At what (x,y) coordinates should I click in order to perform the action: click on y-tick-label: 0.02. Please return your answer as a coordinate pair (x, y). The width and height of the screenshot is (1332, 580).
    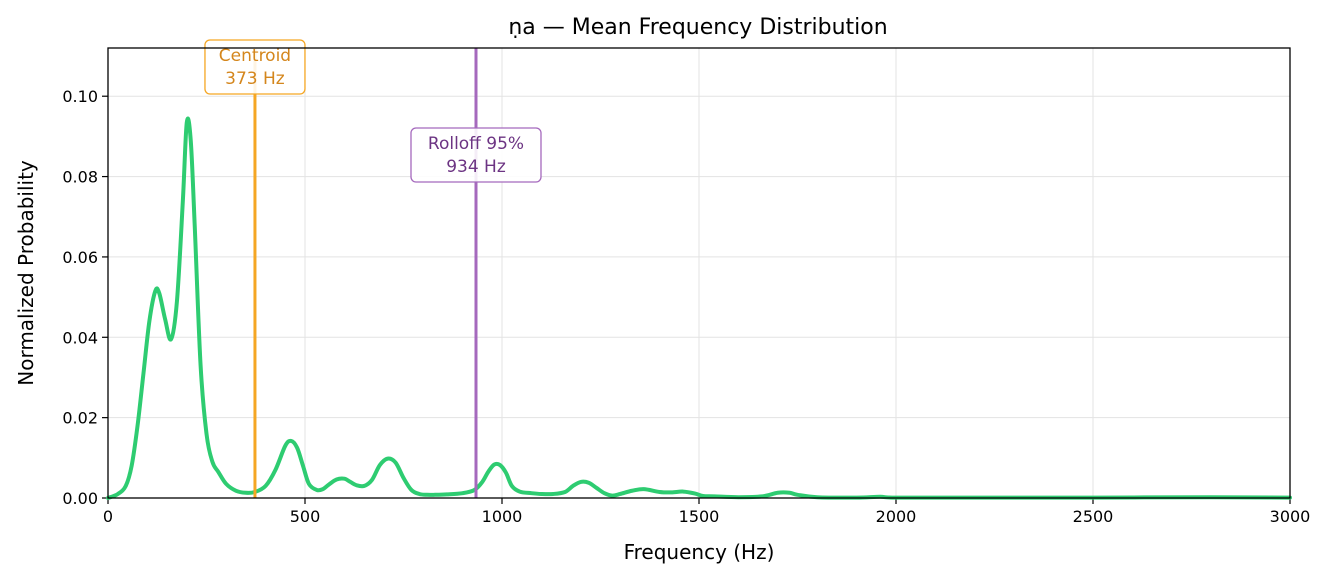
    Looking at the image, I should click on (80, 418).